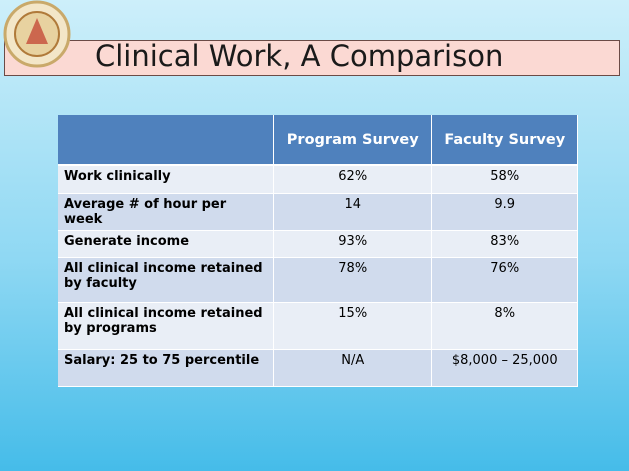  I want to click on cell-value: 93%, so click(353, 244).